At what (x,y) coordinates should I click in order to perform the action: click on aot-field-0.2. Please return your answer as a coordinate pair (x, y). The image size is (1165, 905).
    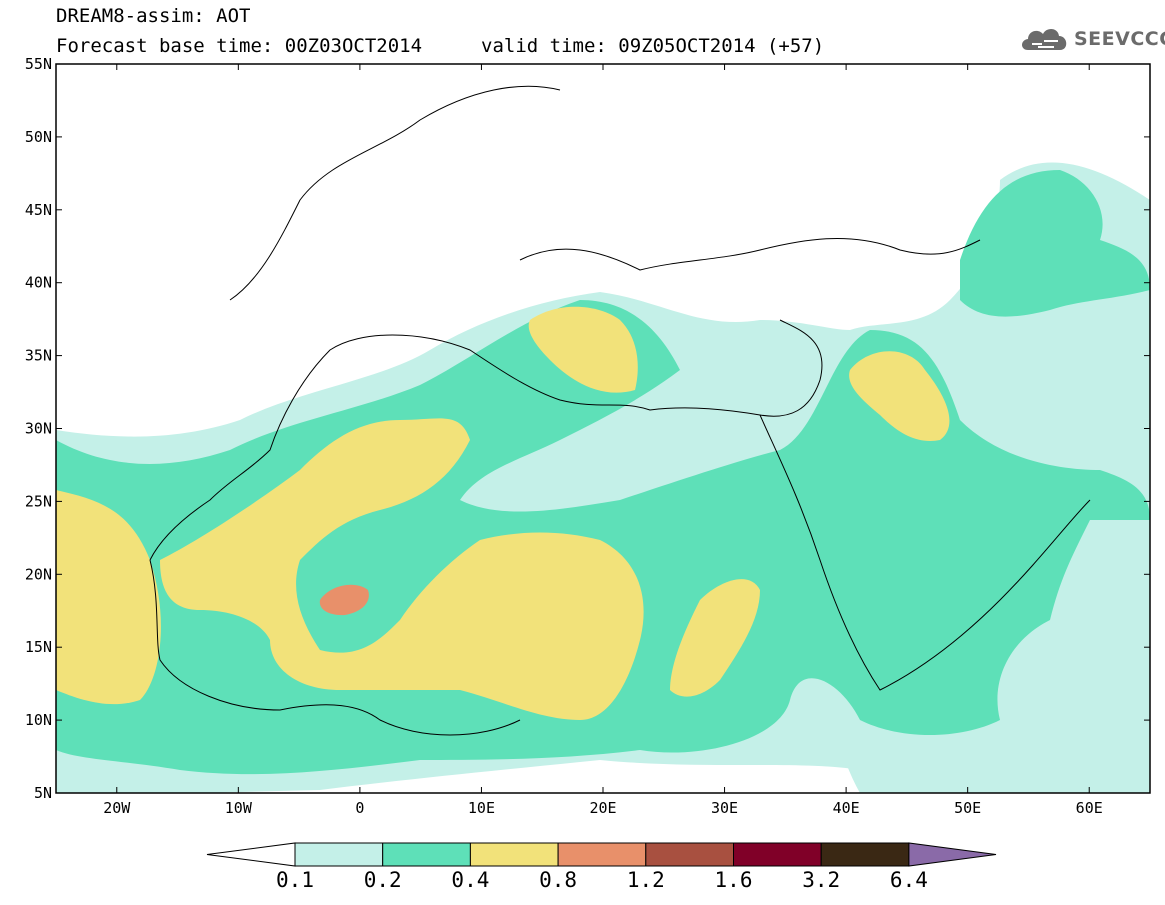
    Looking at the image, I should click on (1055, 243).